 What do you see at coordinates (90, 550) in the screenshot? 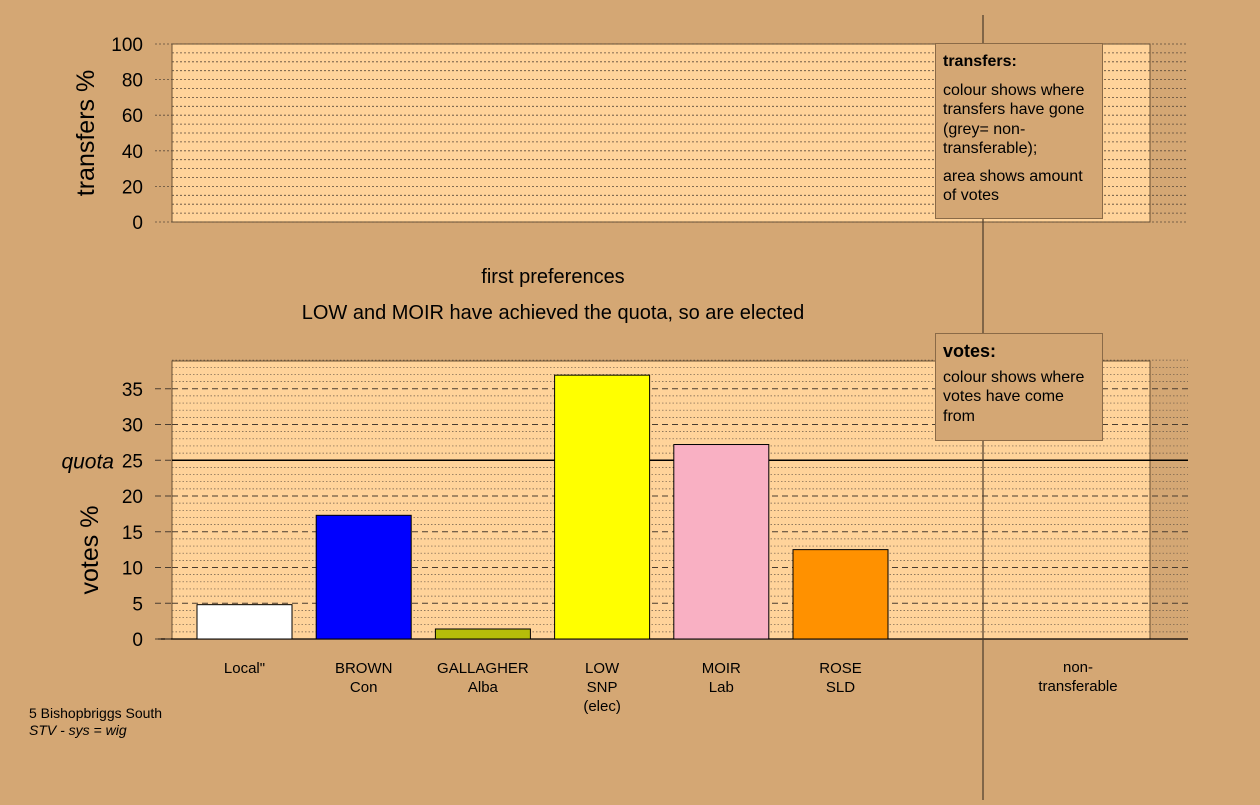
I see `votes-axis-label: votes %` at bounding box center [90, 550].